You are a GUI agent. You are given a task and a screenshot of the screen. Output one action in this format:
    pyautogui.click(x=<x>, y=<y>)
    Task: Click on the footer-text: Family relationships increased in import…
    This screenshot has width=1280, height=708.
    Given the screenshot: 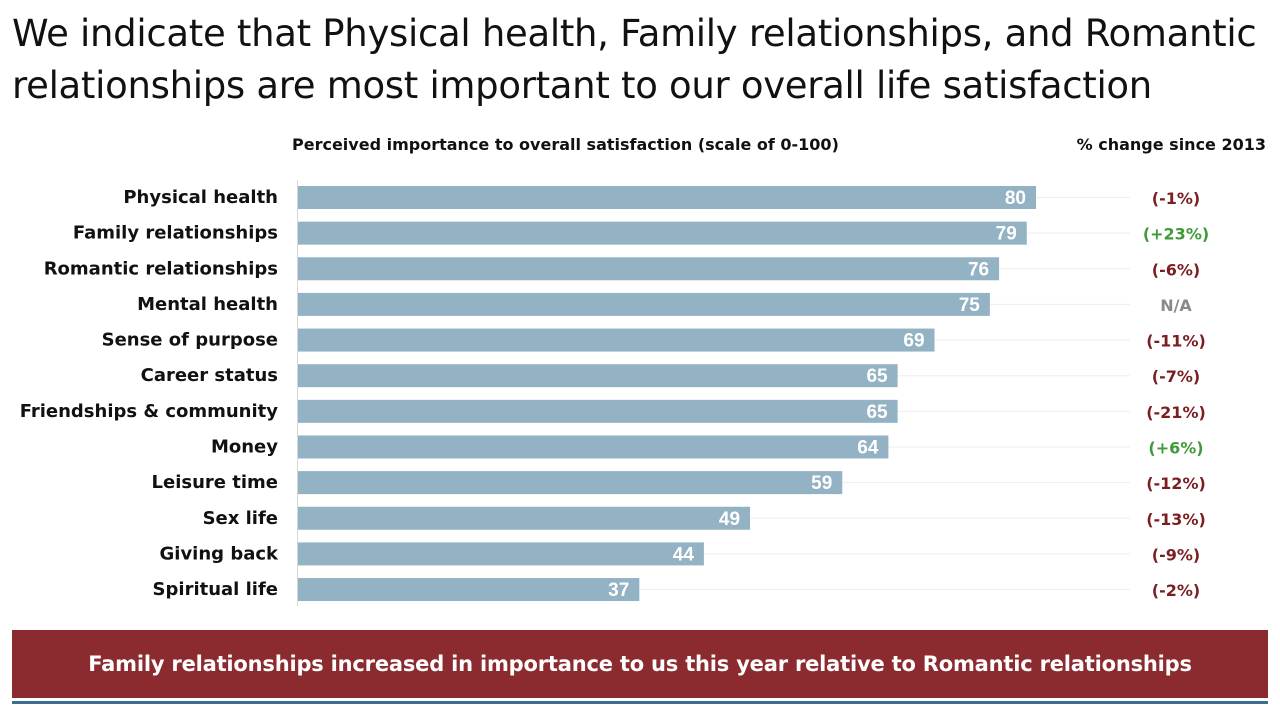 What is the action you would take?
    pyautogui.click(x=640, y=664)
    